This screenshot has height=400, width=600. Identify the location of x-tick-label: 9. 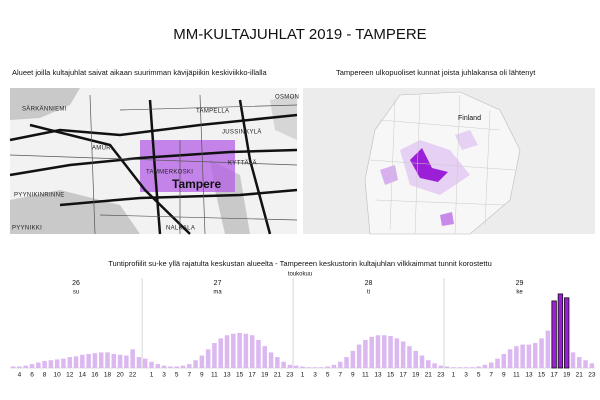
(353, 375).